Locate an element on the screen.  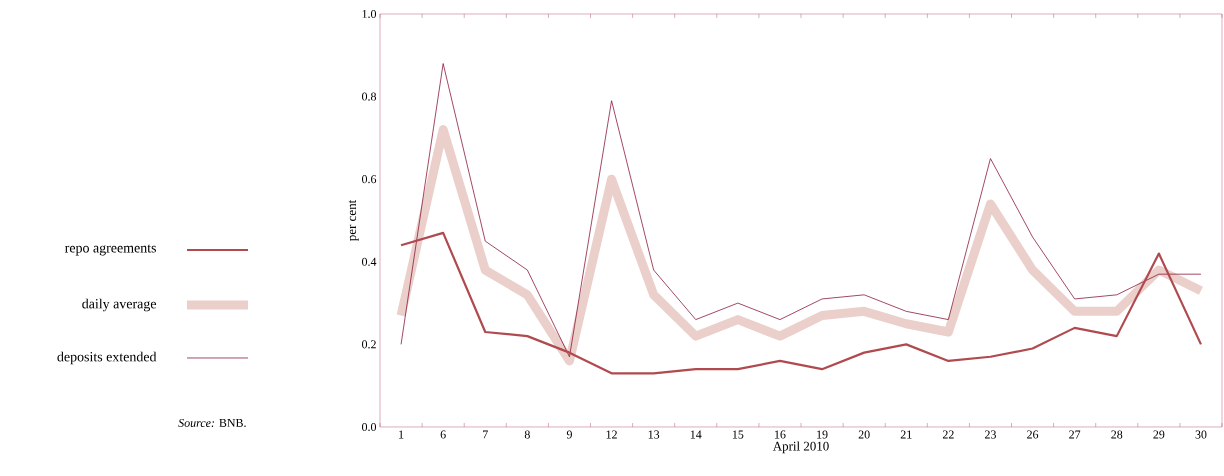
y-tick-label: 0.0 is located at coordinates (369, 427).